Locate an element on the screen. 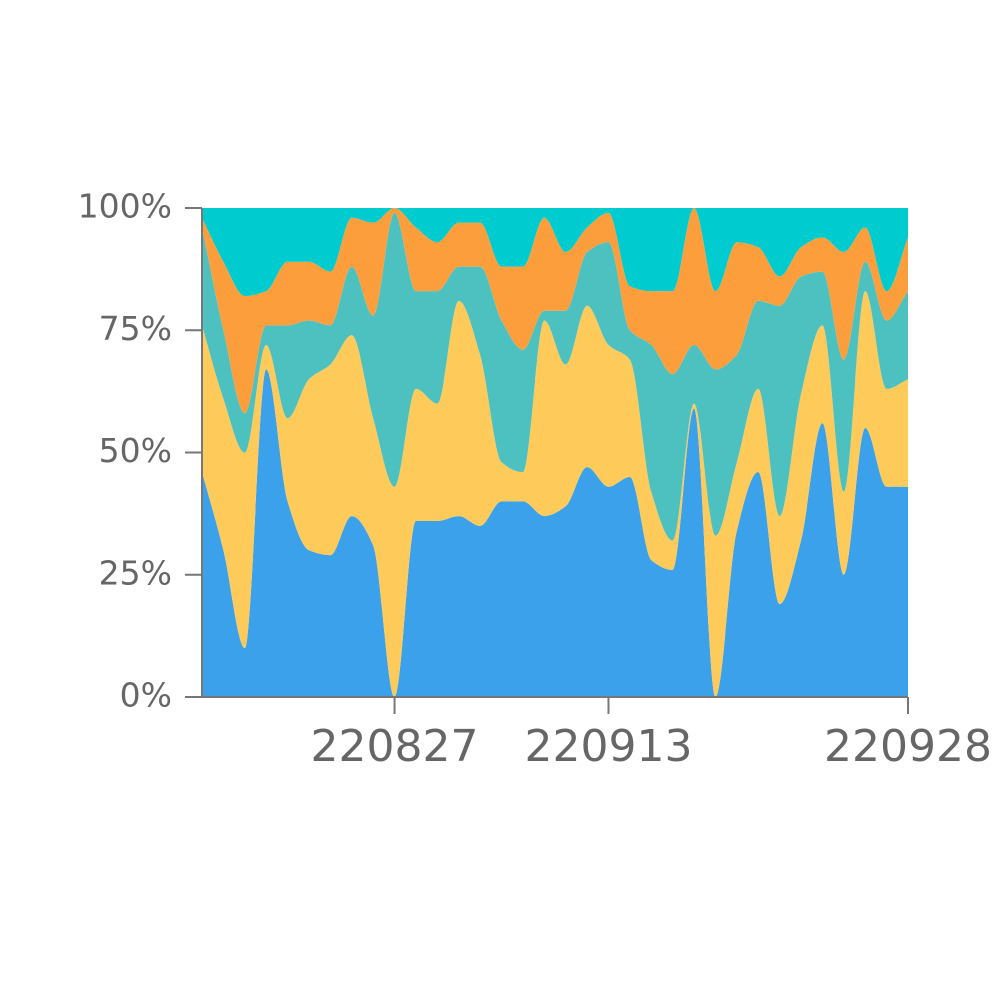 The image size is (1000, 1000). y-tick-label: 25% is located at coordinates (135, 572).